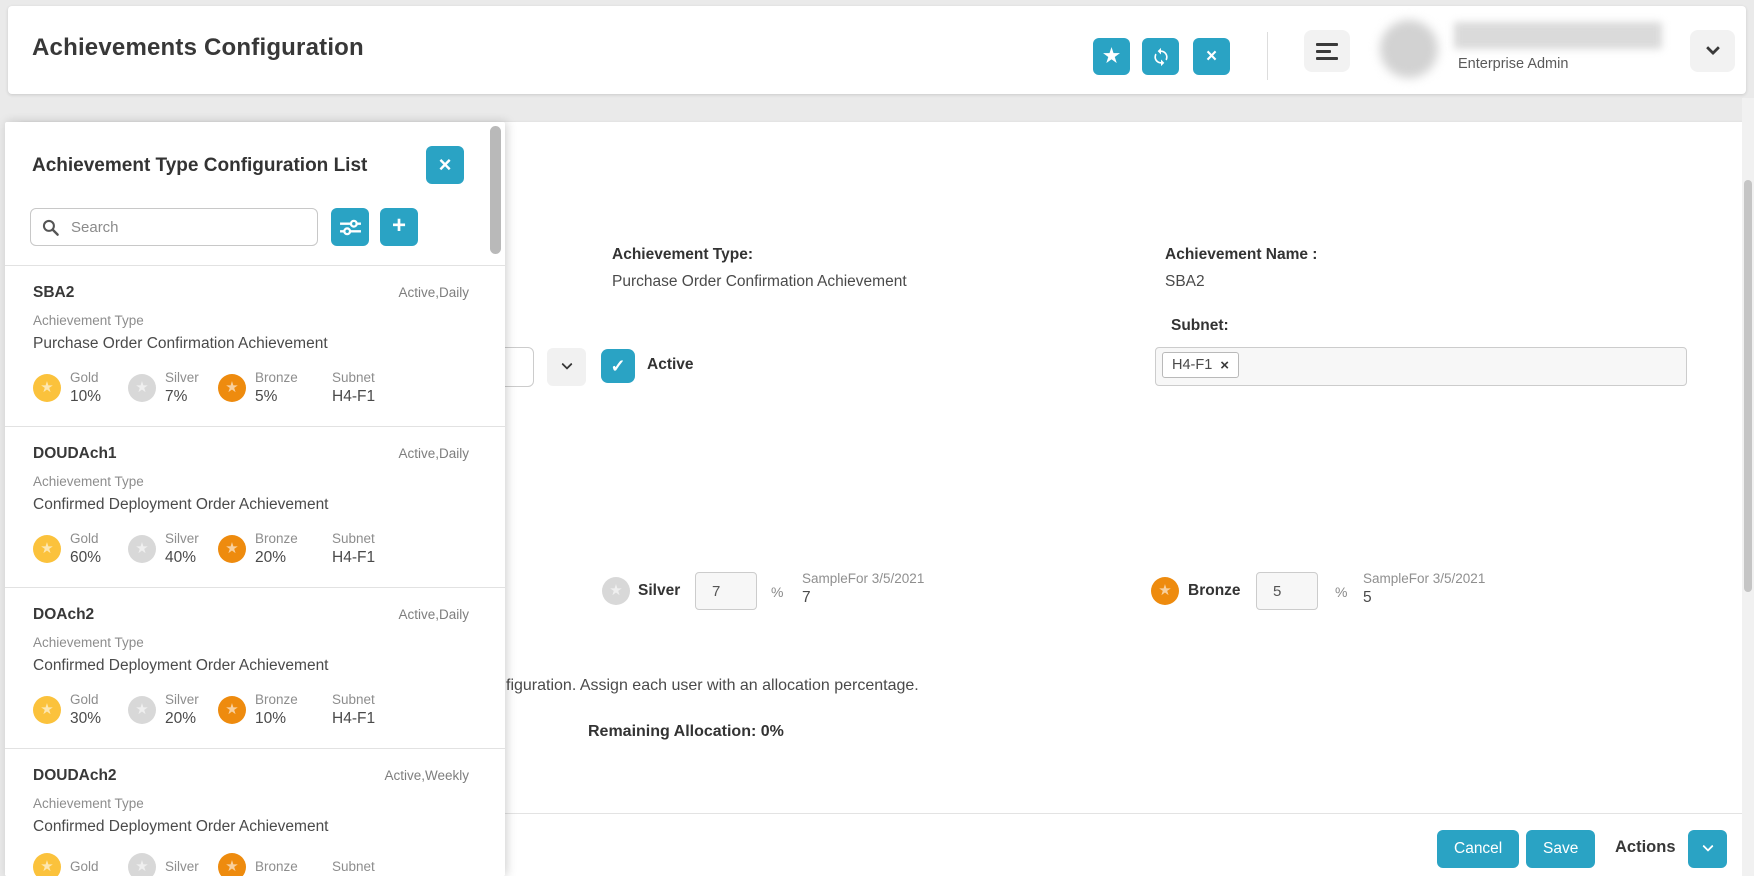 The image size is (1754, 876). Describe the element at coordinates (1200, 325) in the screenshot. I see `subnet-label: Subnet:` at that location.